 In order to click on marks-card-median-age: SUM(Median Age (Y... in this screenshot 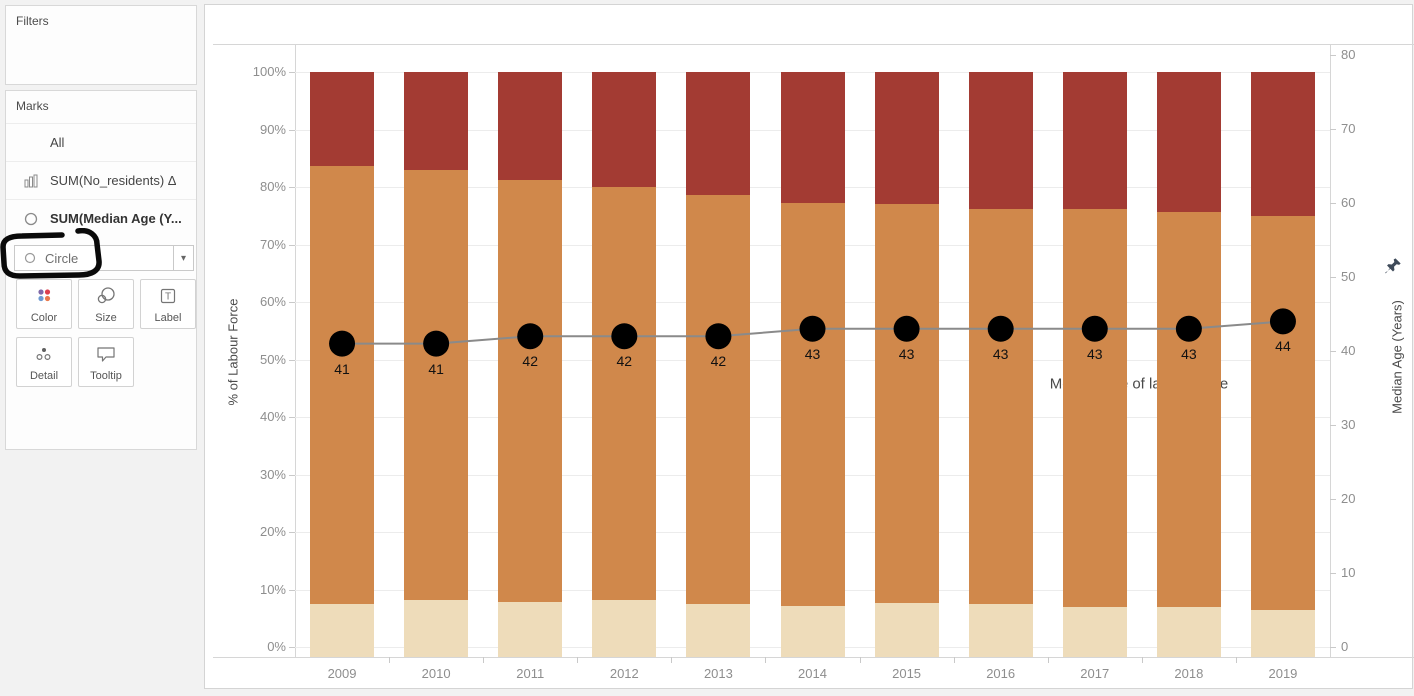, I will do `click(101, 218)`.